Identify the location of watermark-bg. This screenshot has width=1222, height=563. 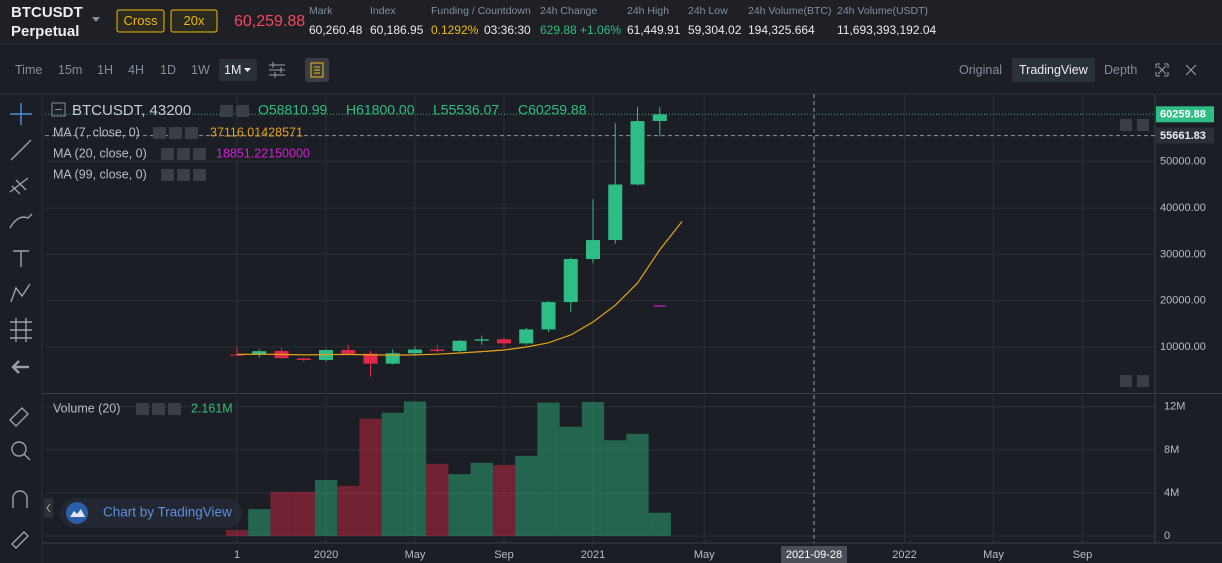
(151, 513).